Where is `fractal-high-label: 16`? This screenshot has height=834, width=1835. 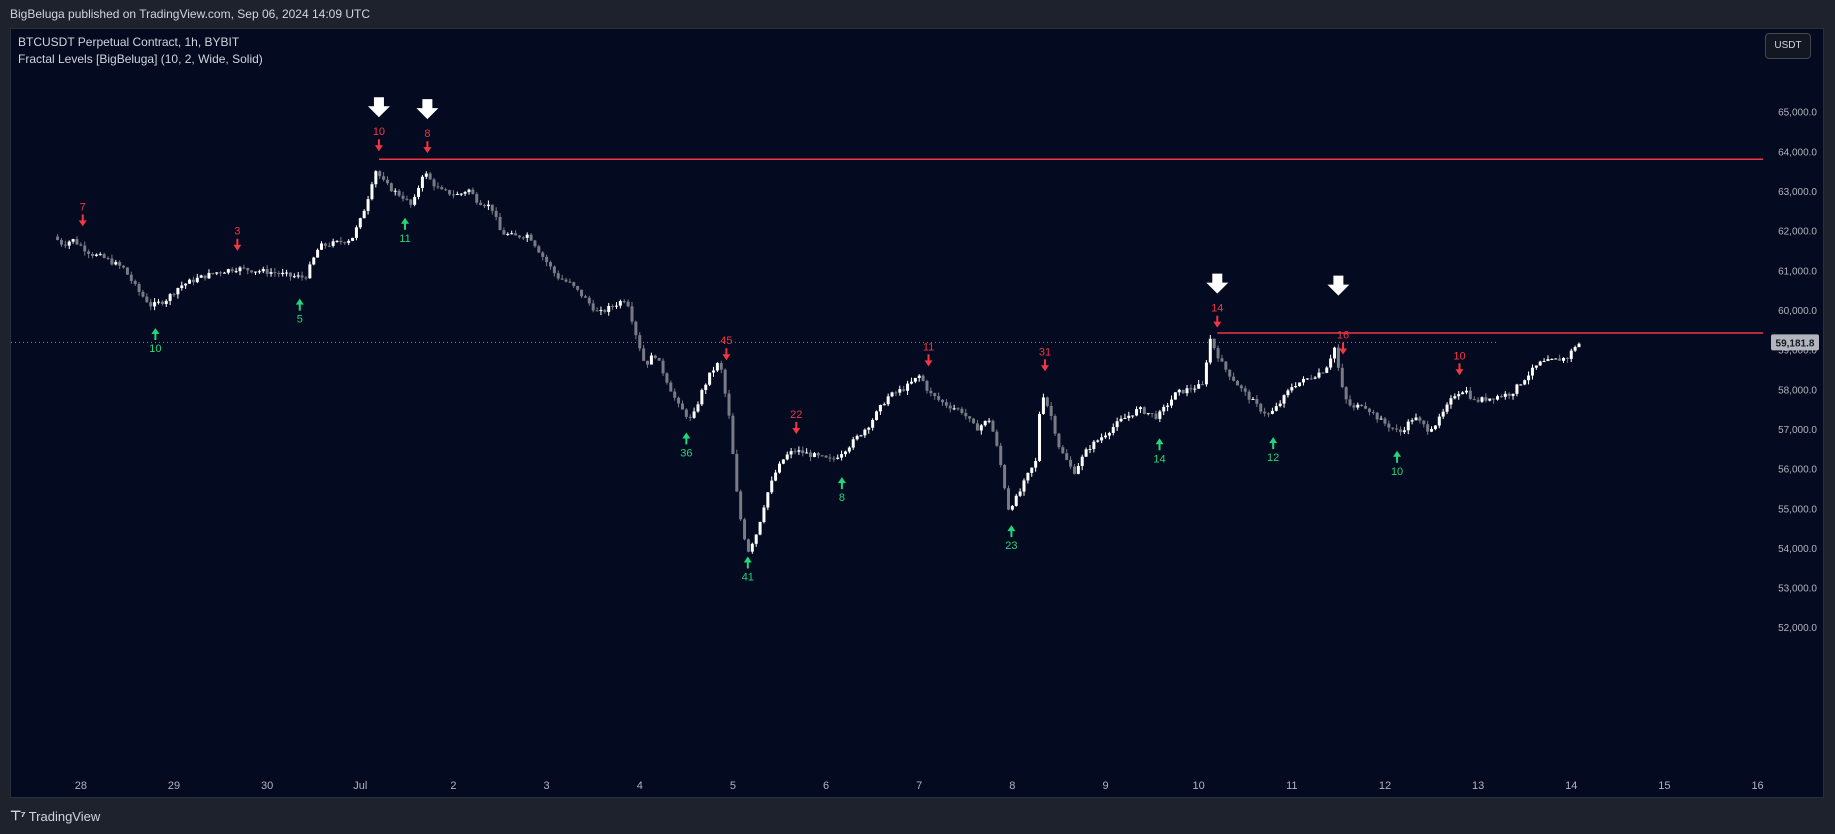 fractal-high-label: 16 is located at coordinates (1343, 335).